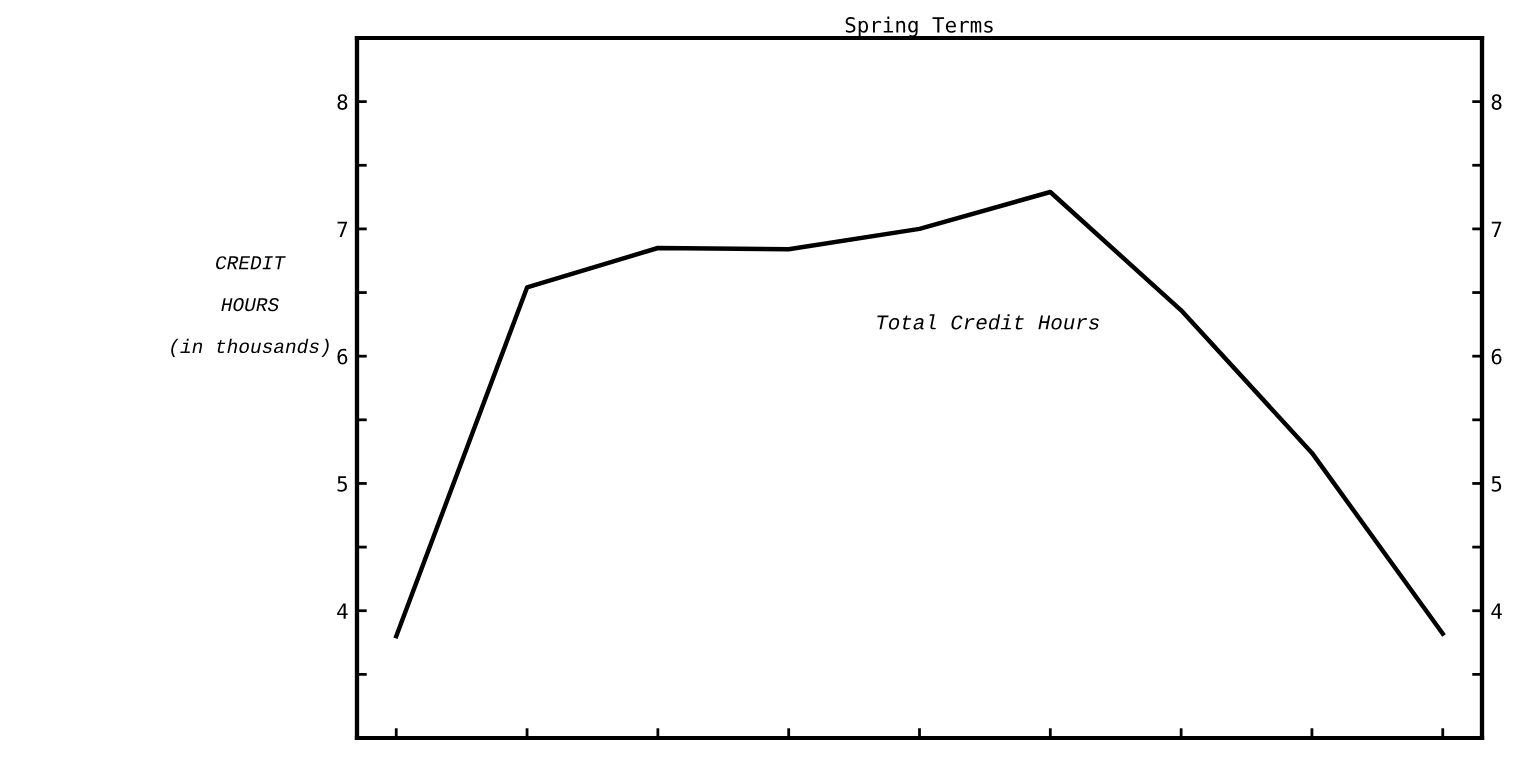 The width and height of the screenshot is (1519, 761). What do you see at coordinates (342, 102) in the screenshot?
I see `y-tick-label: 8` at bounding box center [342, 102].